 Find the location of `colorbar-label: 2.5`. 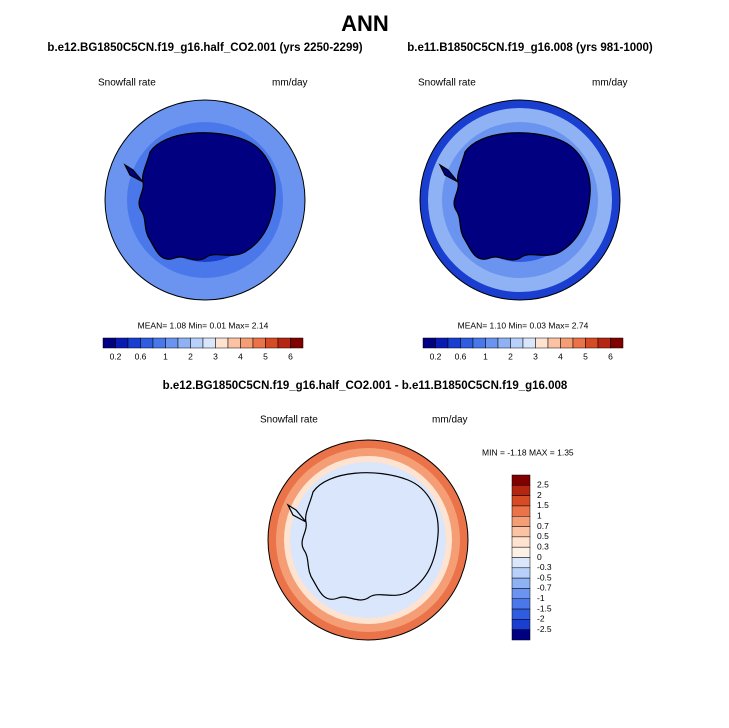

colorbar-label: 2.5 is located at coordinates (543, 485).